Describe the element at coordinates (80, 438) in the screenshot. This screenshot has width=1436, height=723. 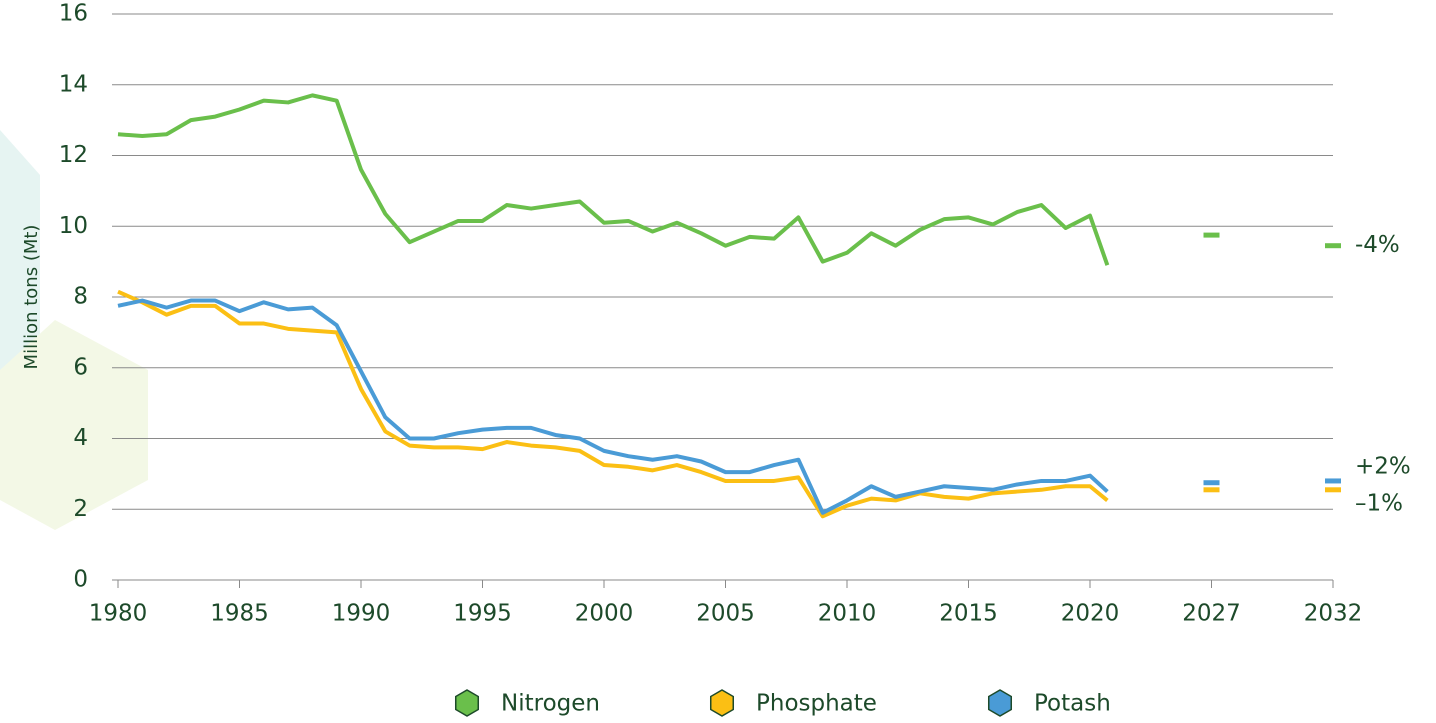
I see `y-tick-label: 4` at that location.